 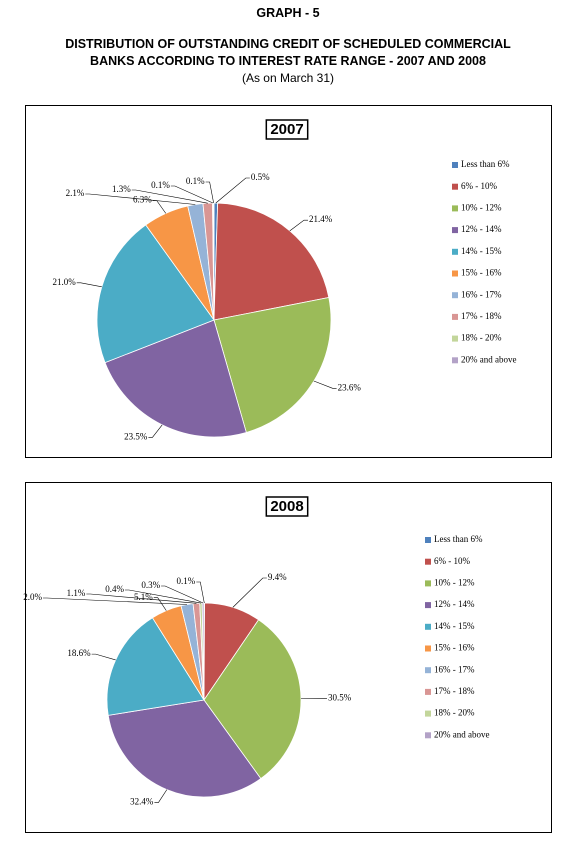 I want to click on data-label: 18.6%, so click(x=79, y=653).